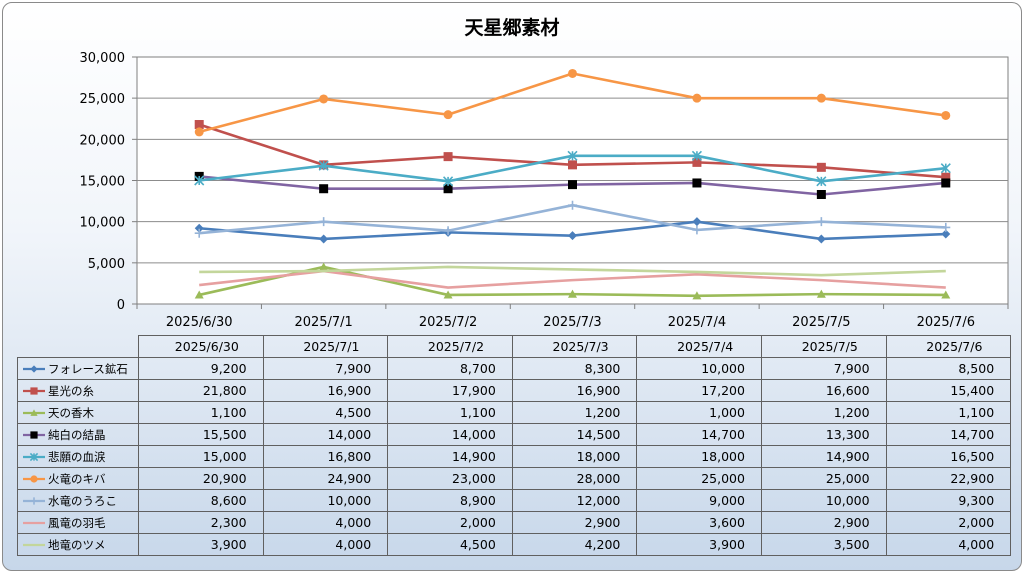 Image resolution: width=1024 pixels, height=573 pixels. Describe the element at coordinates (199, 322) in the screenshot. I see `x-tick-label: 2025/6/30` at that location.